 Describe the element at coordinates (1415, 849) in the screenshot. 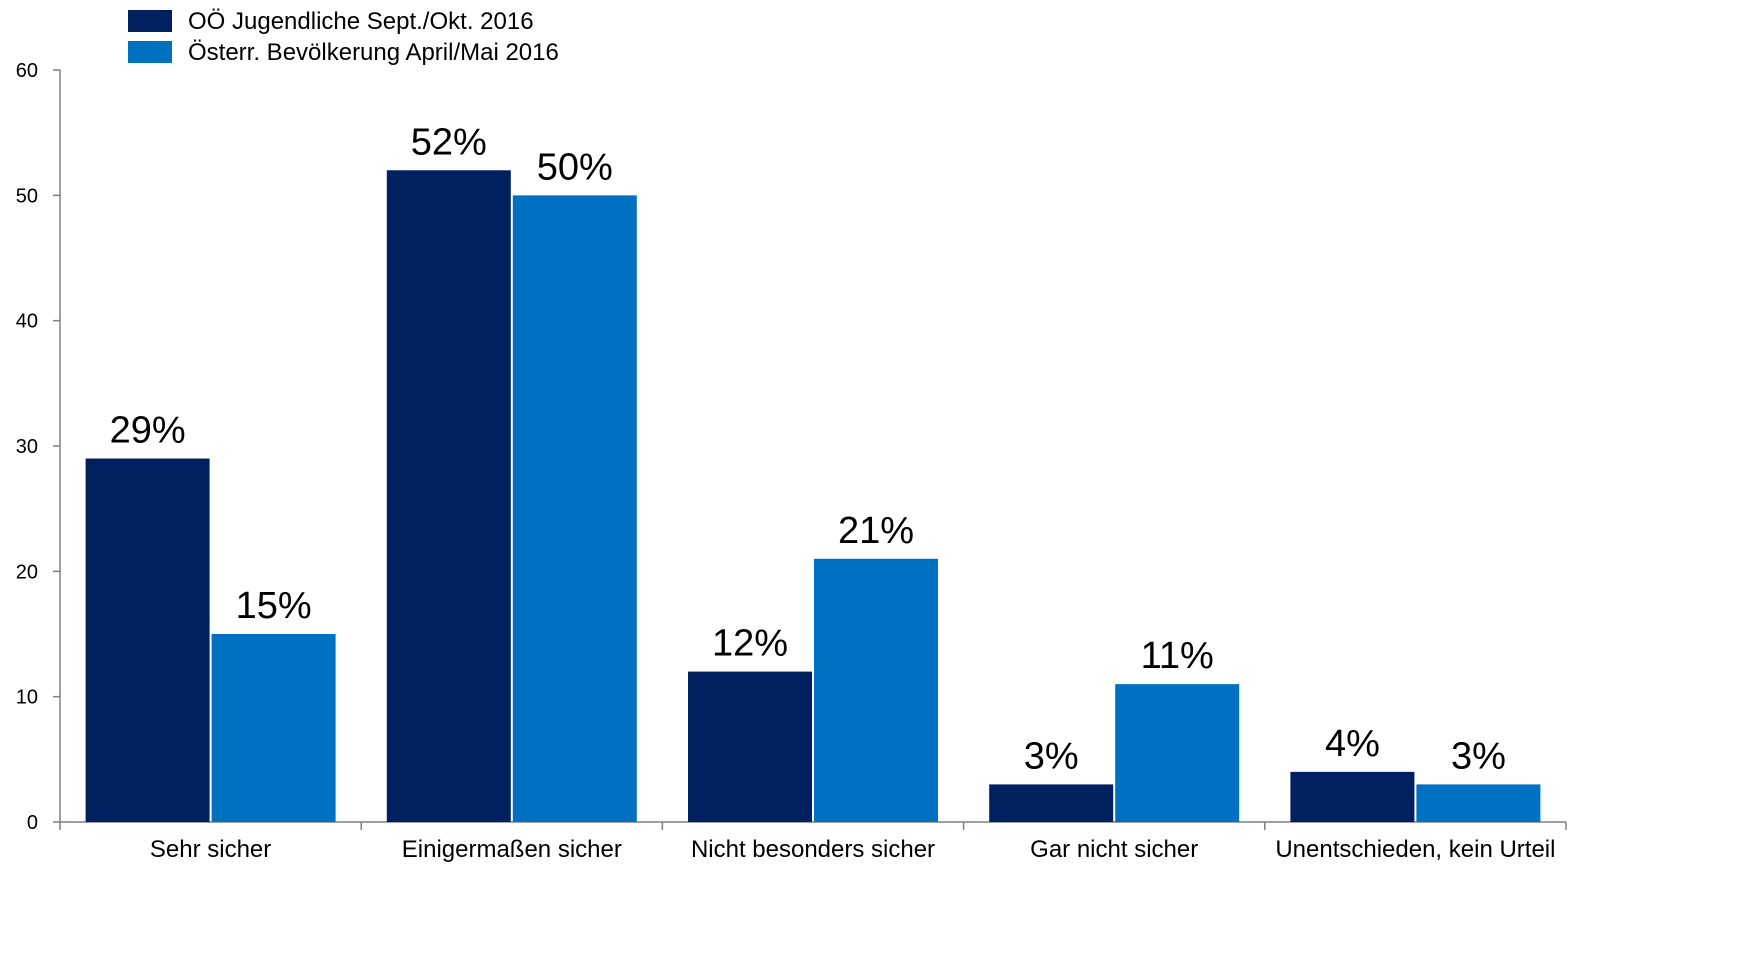

I see `x-tick-label: Unentschieden, kein Urteil` at that location.